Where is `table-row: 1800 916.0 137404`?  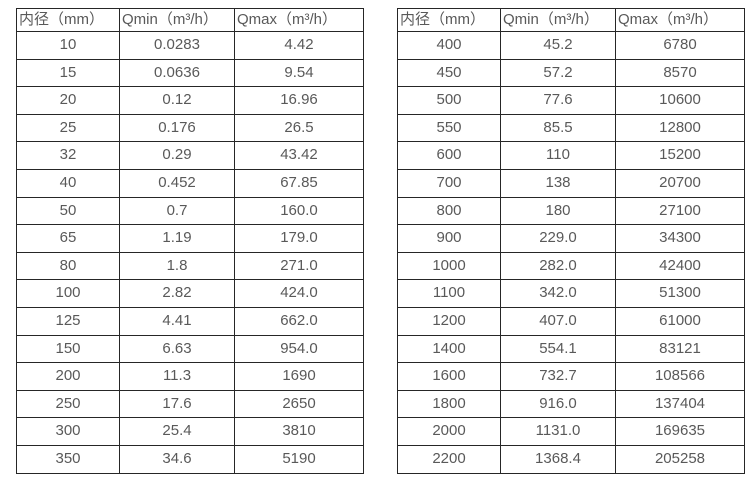 table-row: 1800 916.0 137404 is located at coordinates (571, 404).